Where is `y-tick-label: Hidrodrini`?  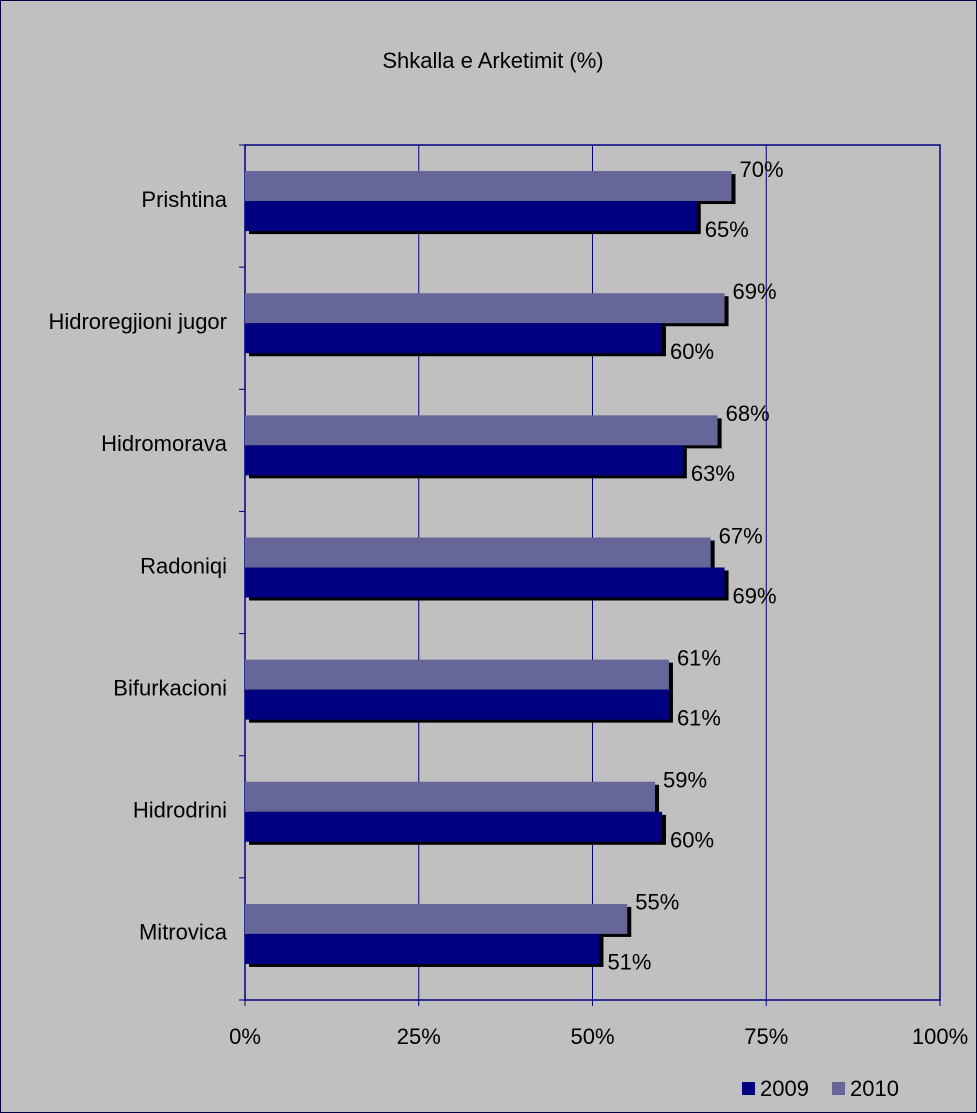
y-tick-label: Hidrodrini is located at coordinates (180, 810).